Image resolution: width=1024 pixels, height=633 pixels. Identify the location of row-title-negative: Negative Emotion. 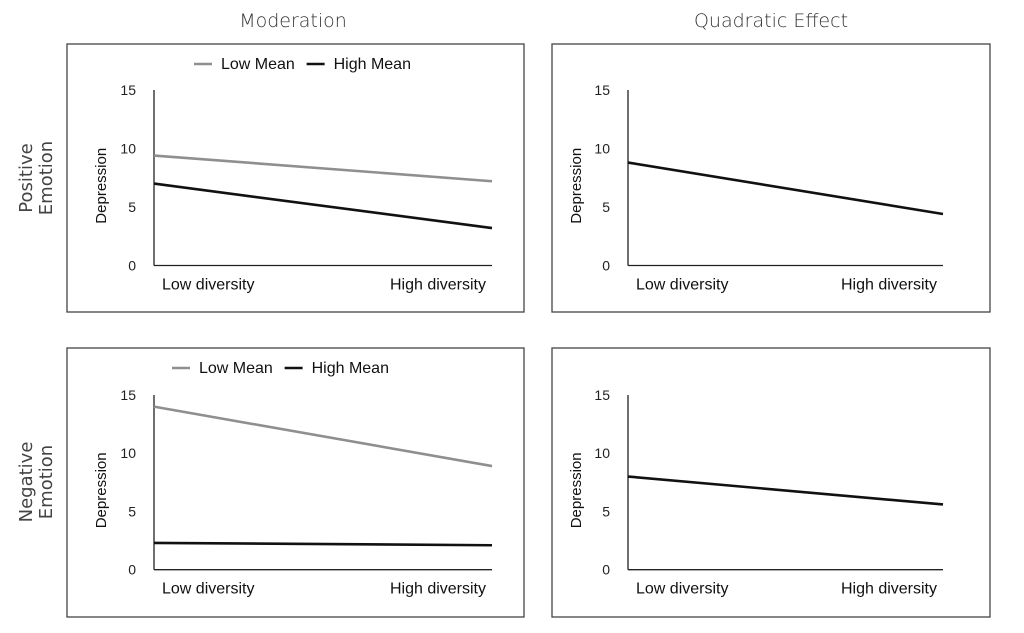
(36, 482).